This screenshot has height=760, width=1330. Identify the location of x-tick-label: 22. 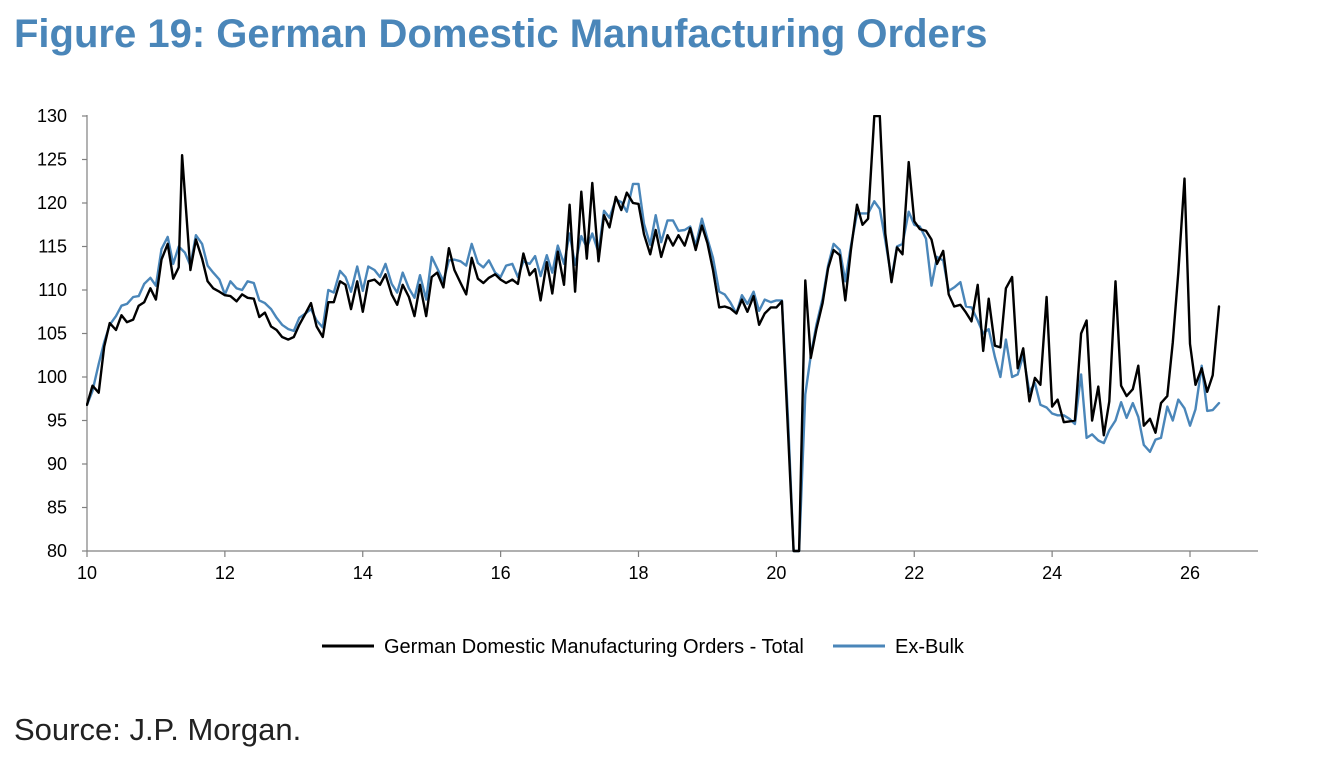
(914, 573).